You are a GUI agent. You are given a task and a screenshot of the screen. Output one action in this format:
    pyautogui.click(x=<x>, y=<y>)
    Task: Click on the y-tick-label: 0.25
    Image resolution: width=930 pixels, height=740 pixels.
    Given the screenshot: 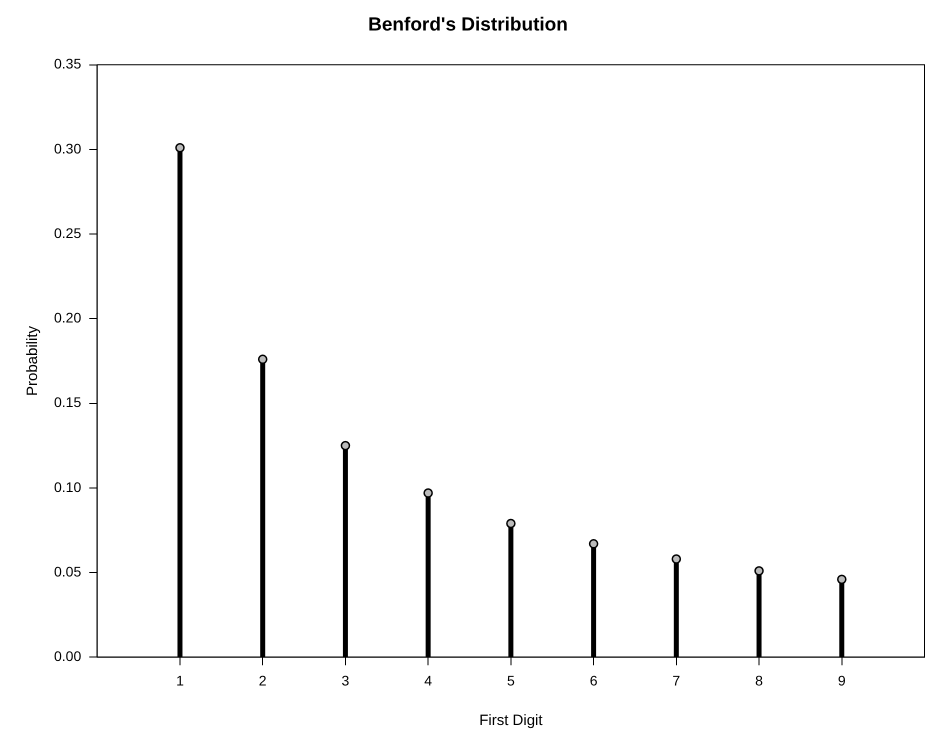 What is the action you would take?
    pyautogui.click(x=68, y=232)
    